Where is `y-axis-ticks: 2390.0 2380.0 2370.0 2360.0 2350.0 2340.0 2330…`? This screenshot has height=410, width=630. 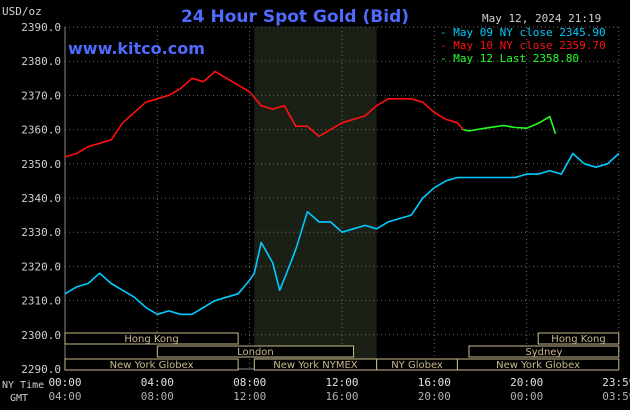 y-axis-ticks: 2390.0 2380.0 2370.0 2360.0 2350.0 2340.0 2330… is located at coordinates (41, 198).